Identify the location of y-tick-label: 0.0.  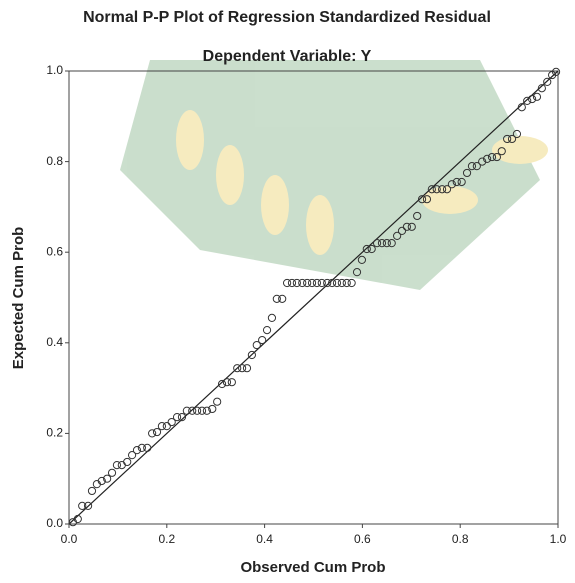
(54, 523).